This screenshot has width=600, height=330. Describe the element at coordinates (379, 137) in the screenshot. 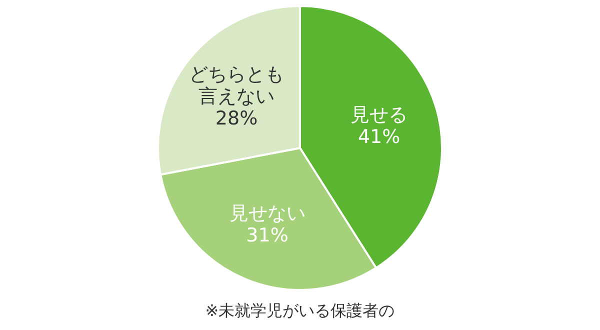

I see `data-label: 41%` at that location.